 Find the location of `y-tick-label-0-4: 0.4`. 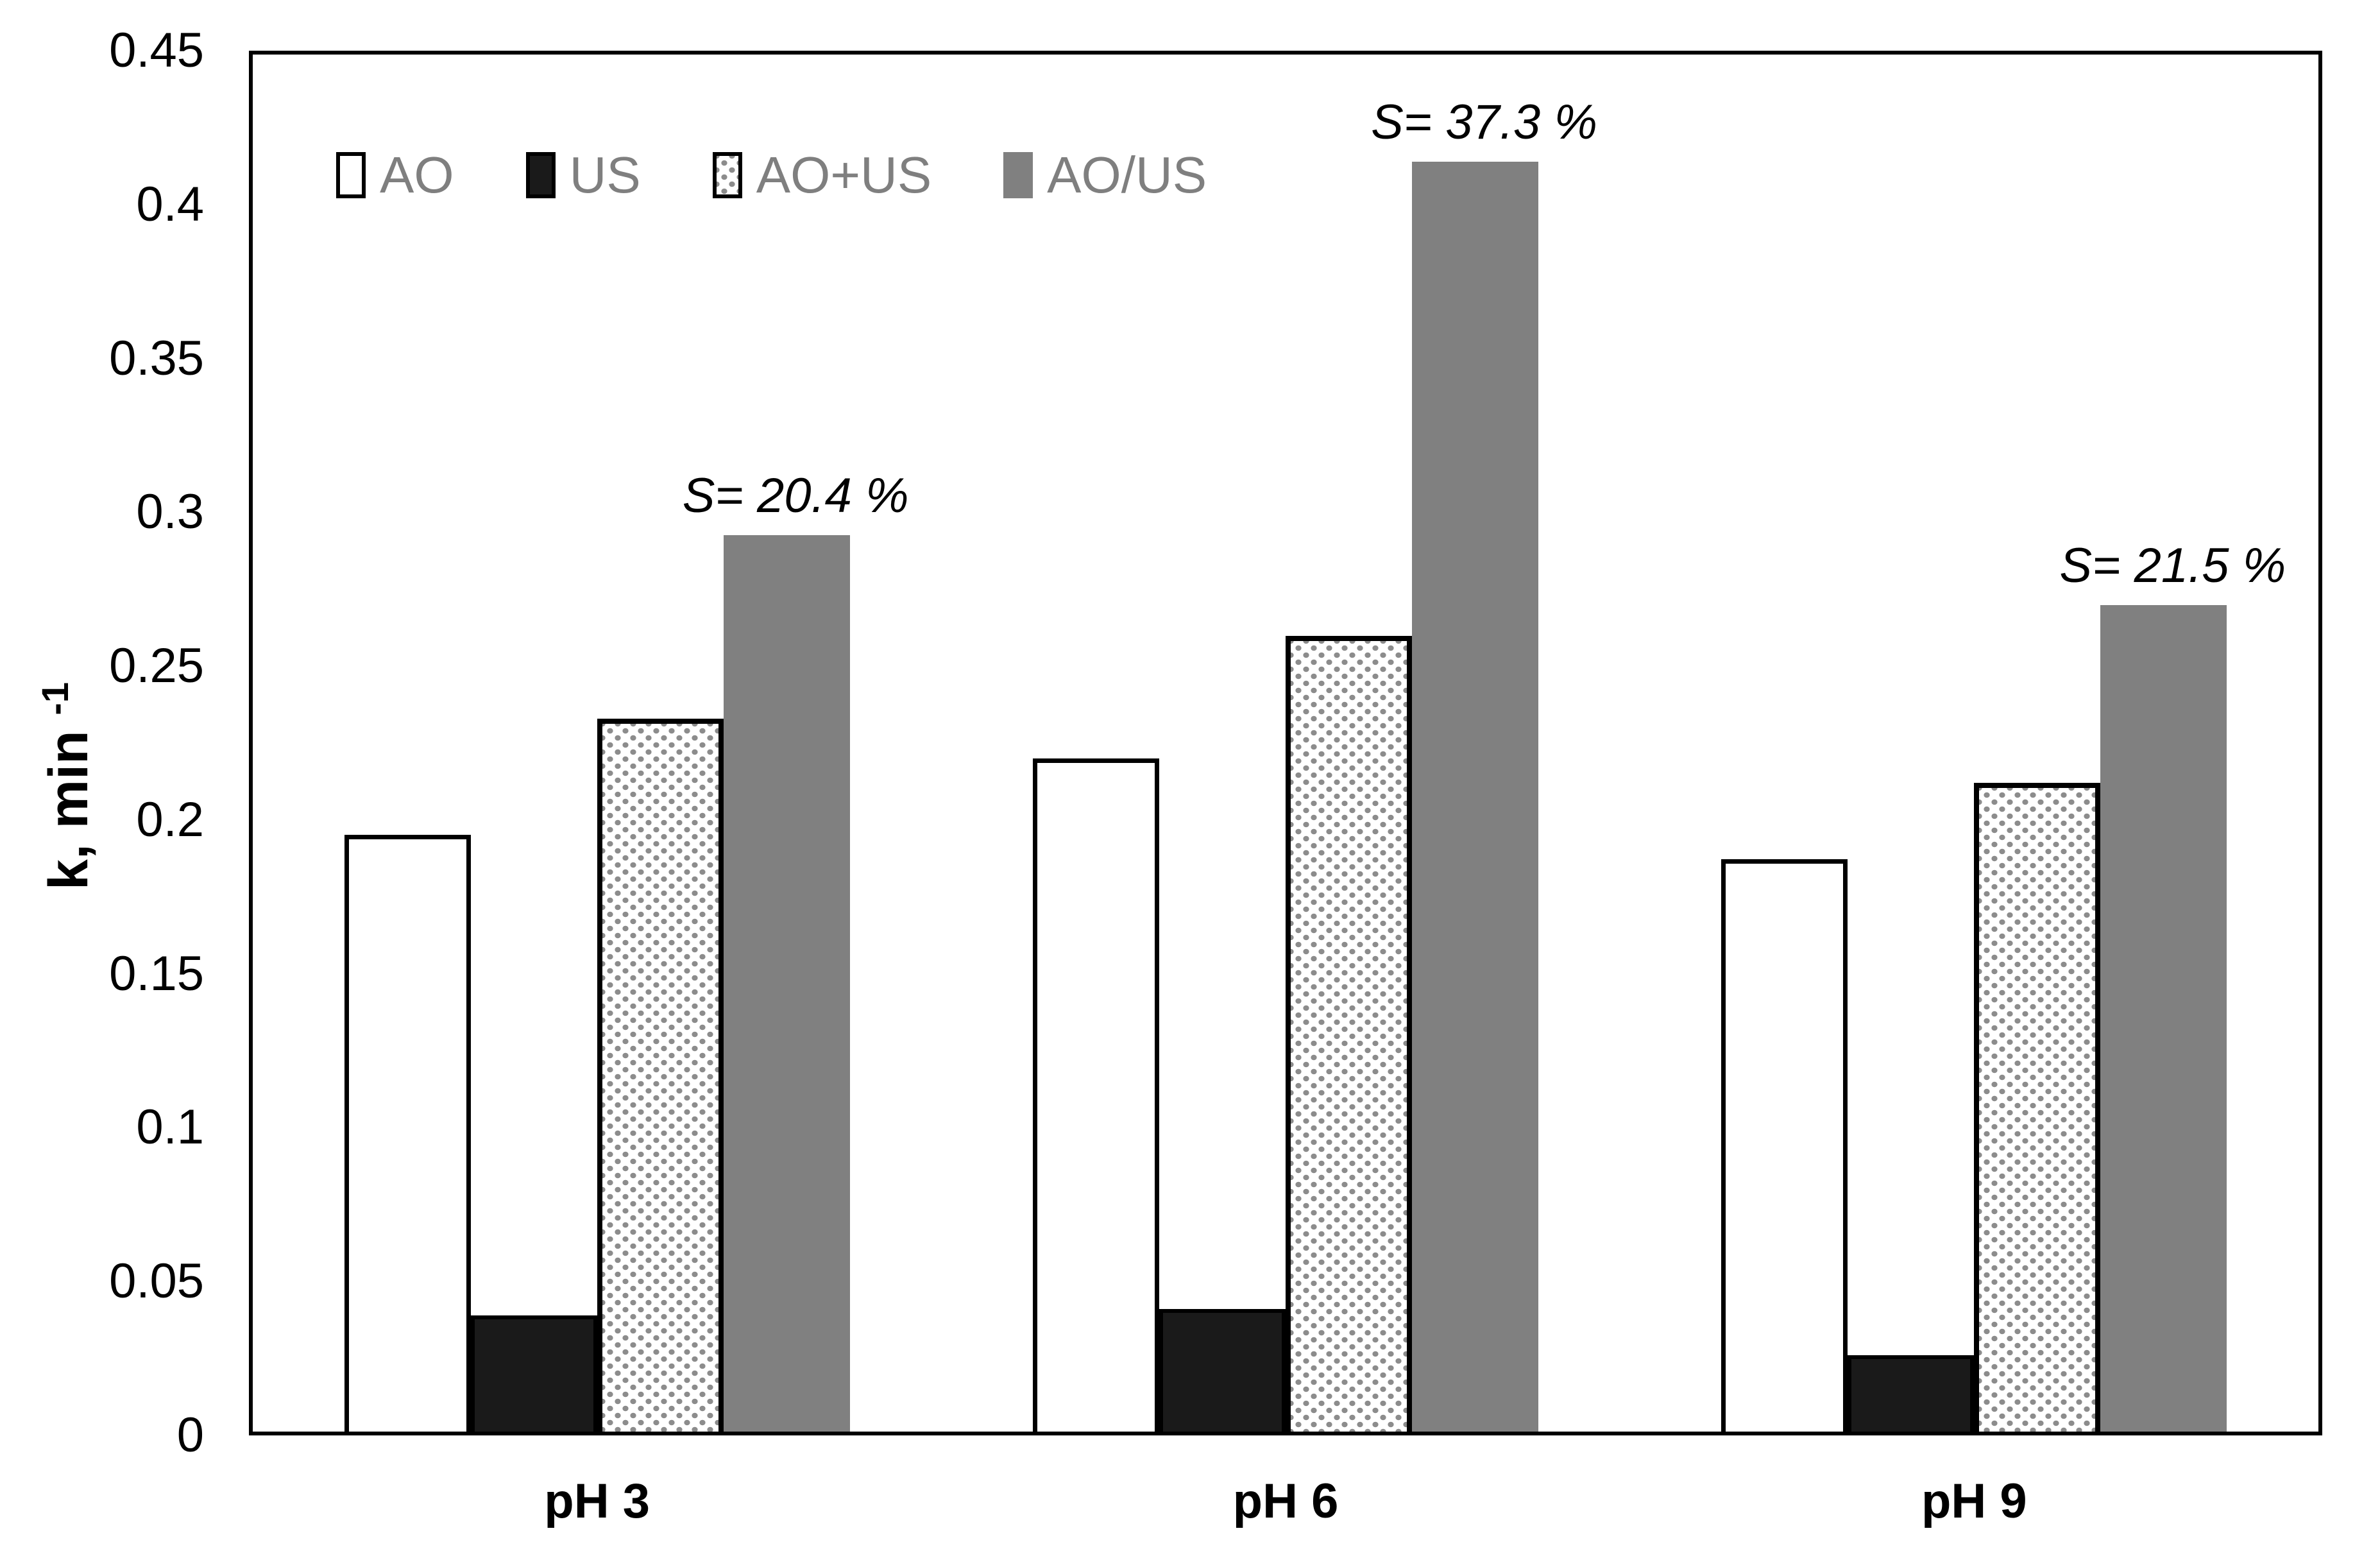

y-tick-label-0-4: 0.4 is located at coordinates (170, 204).